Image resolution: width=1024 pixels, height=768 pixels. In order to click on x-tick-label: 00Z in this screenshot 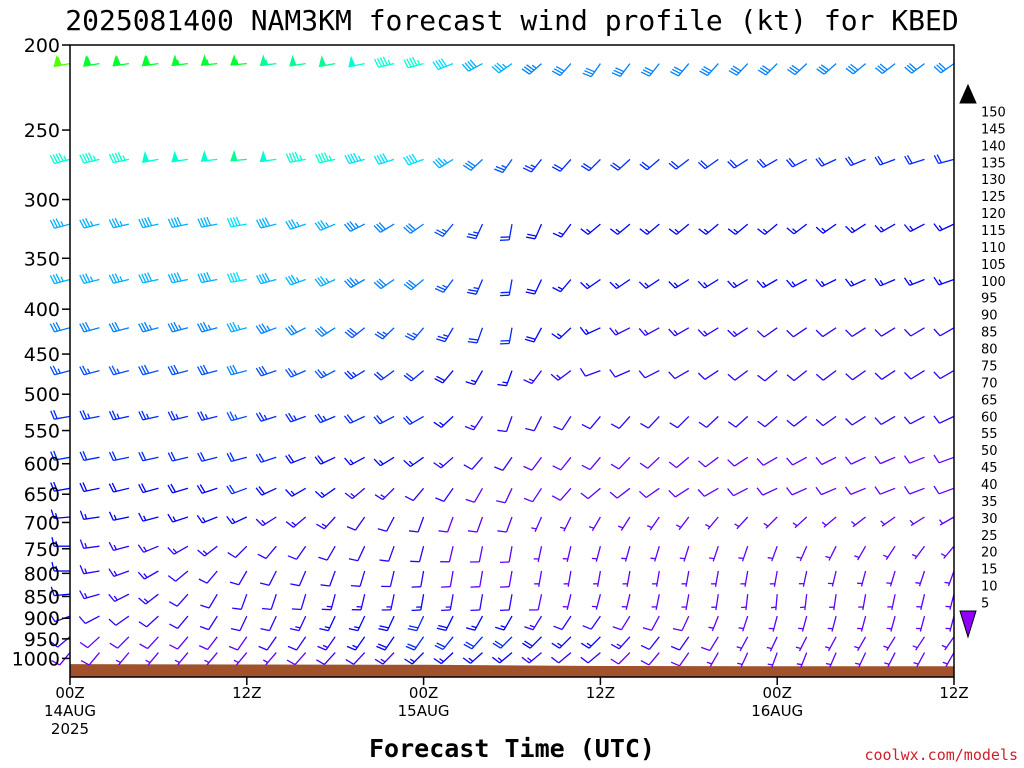, I will do `click(423, 693)`.